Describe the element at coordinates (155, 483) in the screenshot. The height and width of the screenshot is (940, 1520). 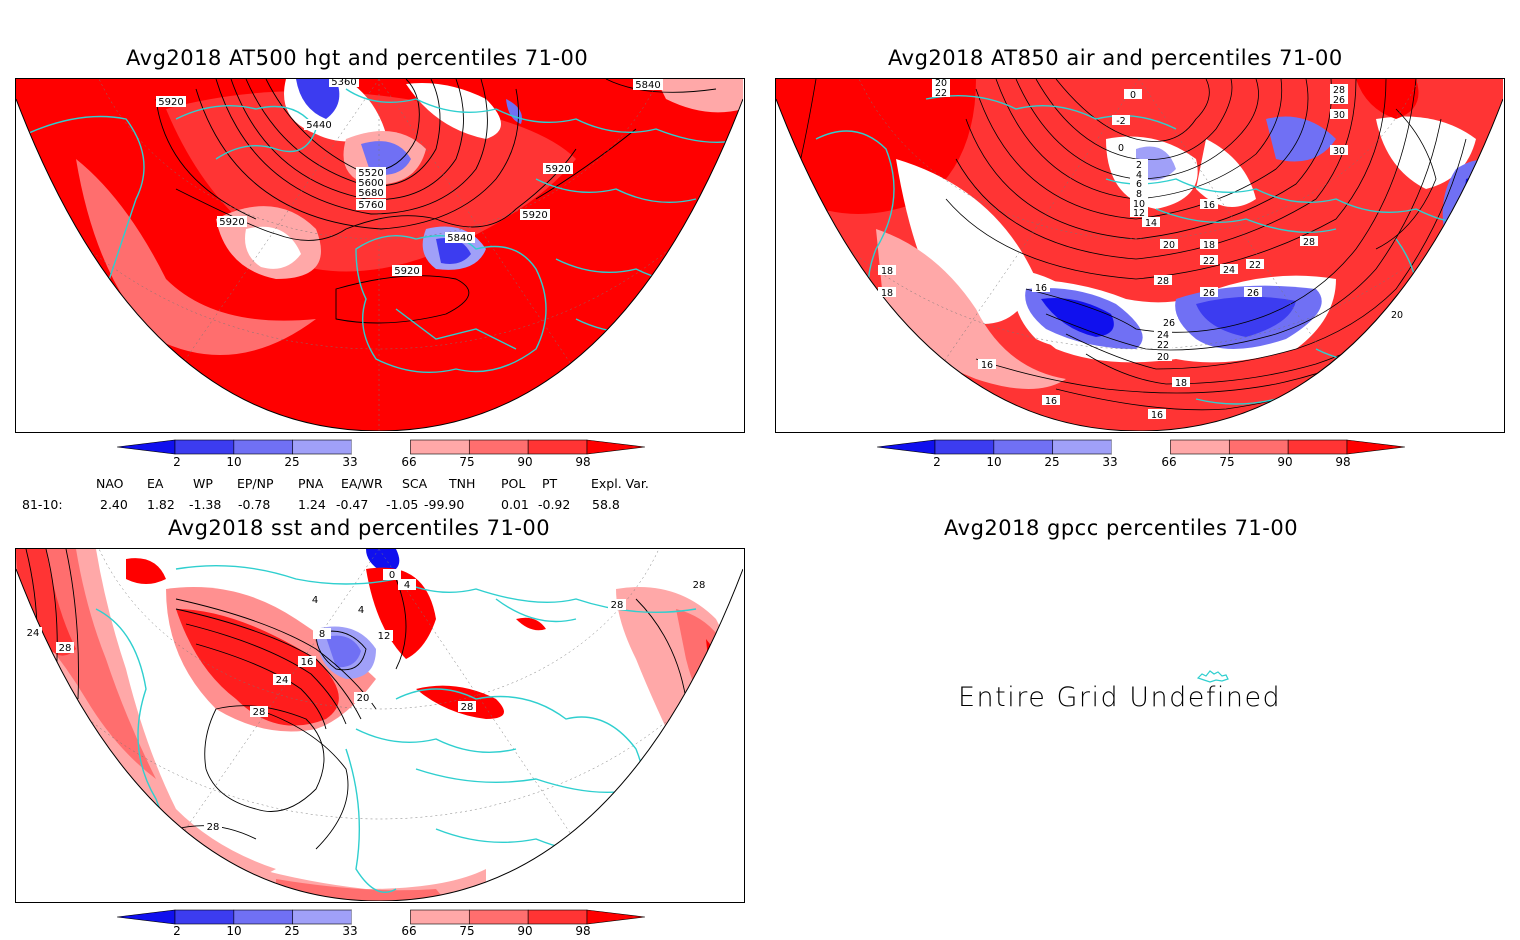
I see `index-header: EA` at that location.